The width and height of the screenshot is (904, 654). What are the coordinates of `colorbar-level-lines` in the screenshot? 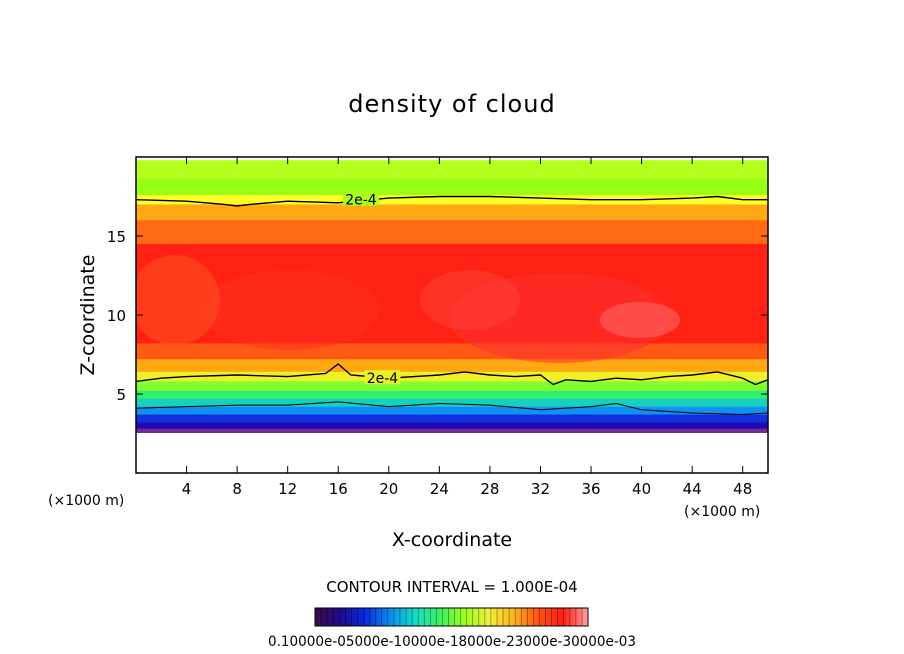 It's located at (451, 617).